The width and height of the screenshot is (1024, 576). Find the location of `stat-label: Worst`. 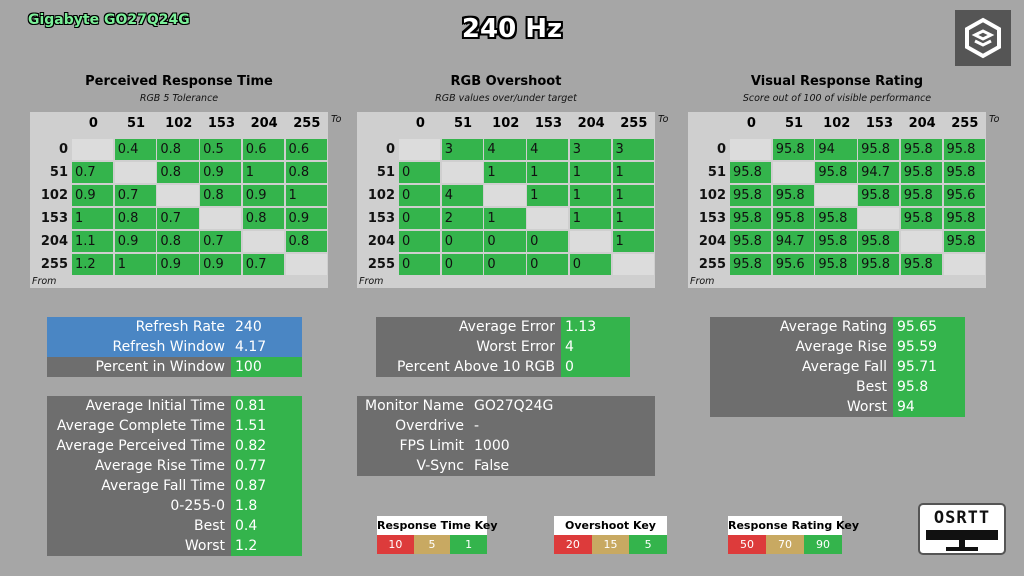

stat-label: Worst is located at coordinates (801, 407).